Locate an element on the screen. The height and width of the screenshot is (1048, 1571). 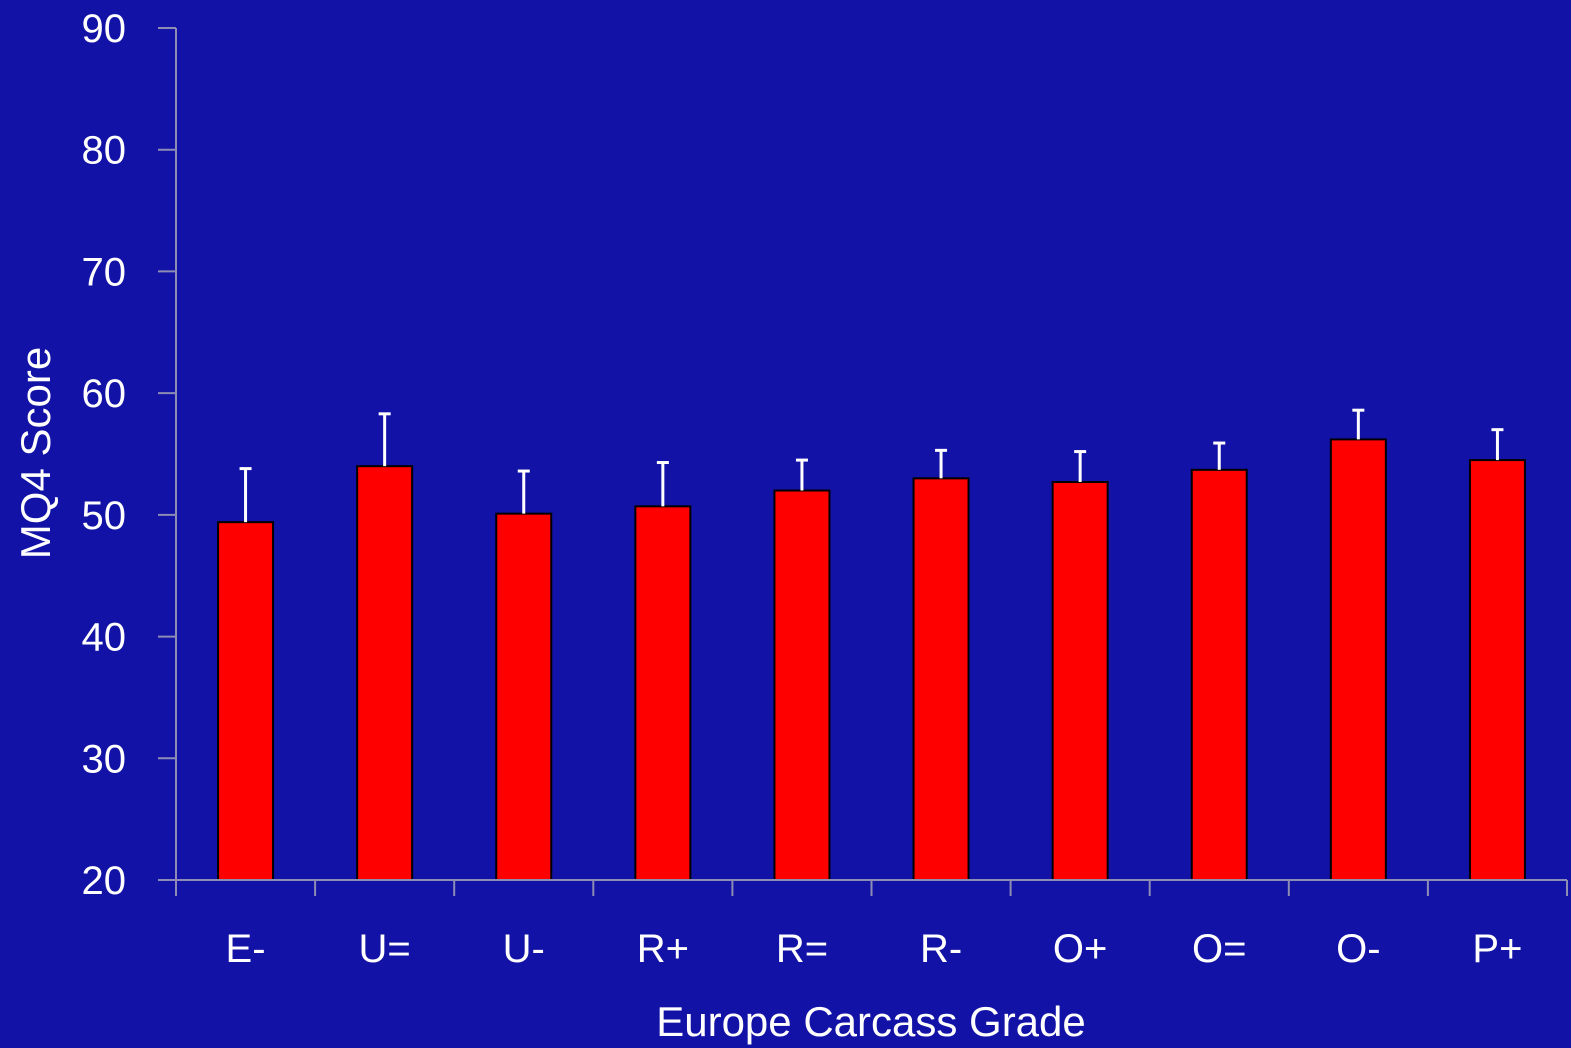
x-tick-label: U- is located at coordinates (524, 949).